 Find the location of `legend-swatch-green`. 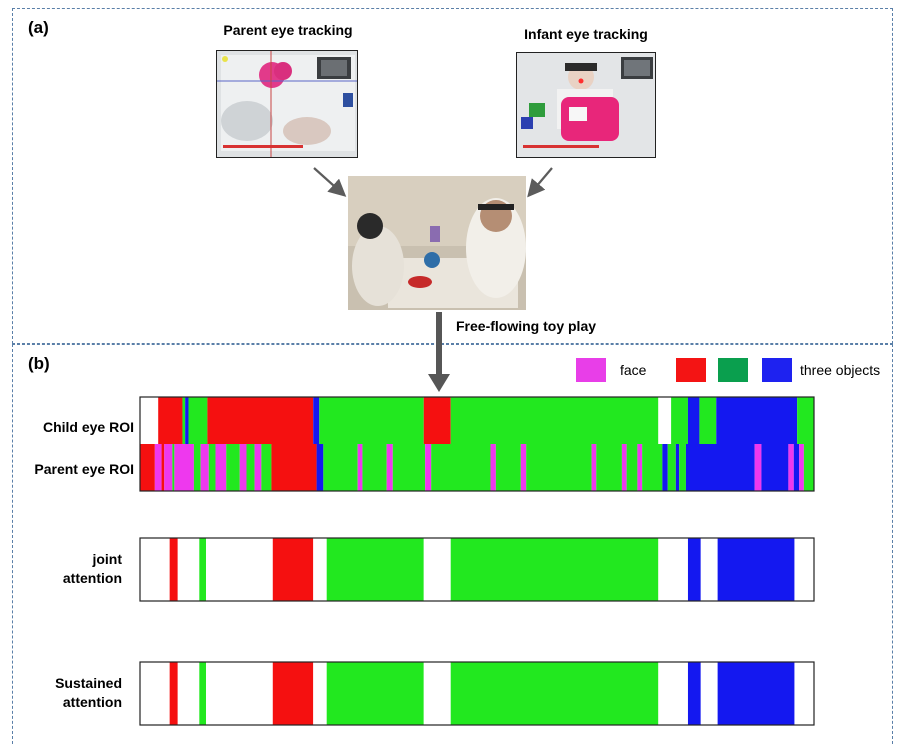

legend-swatch-green is located at coordinates (733, 370).